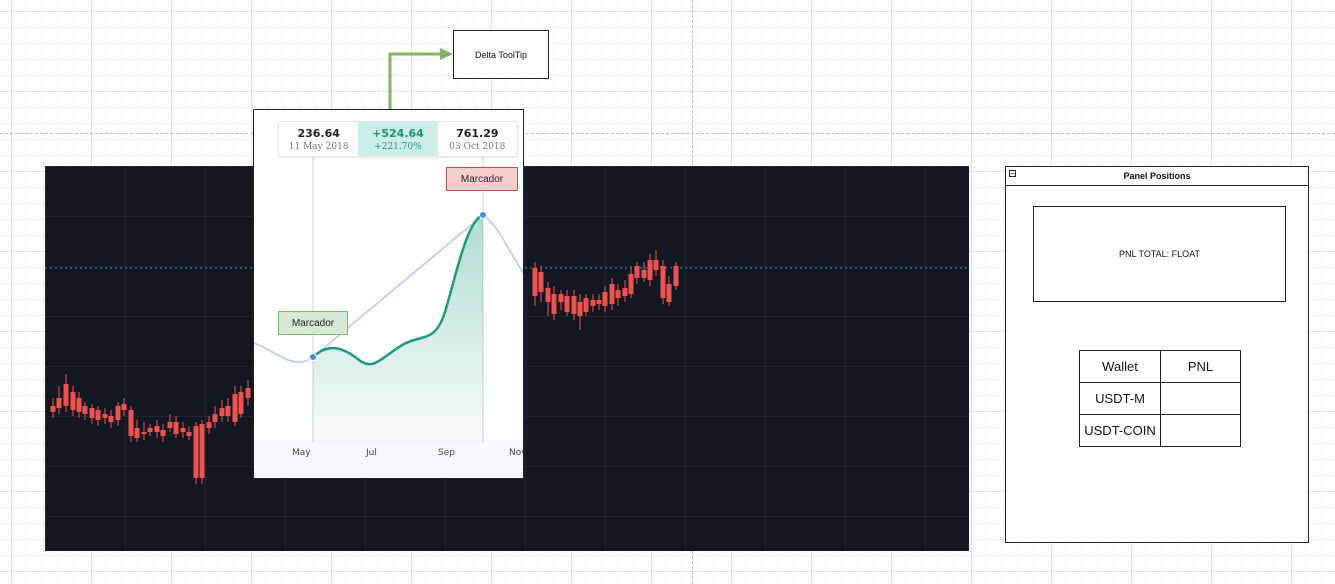  I want to click on end-point, so click(483, 215).